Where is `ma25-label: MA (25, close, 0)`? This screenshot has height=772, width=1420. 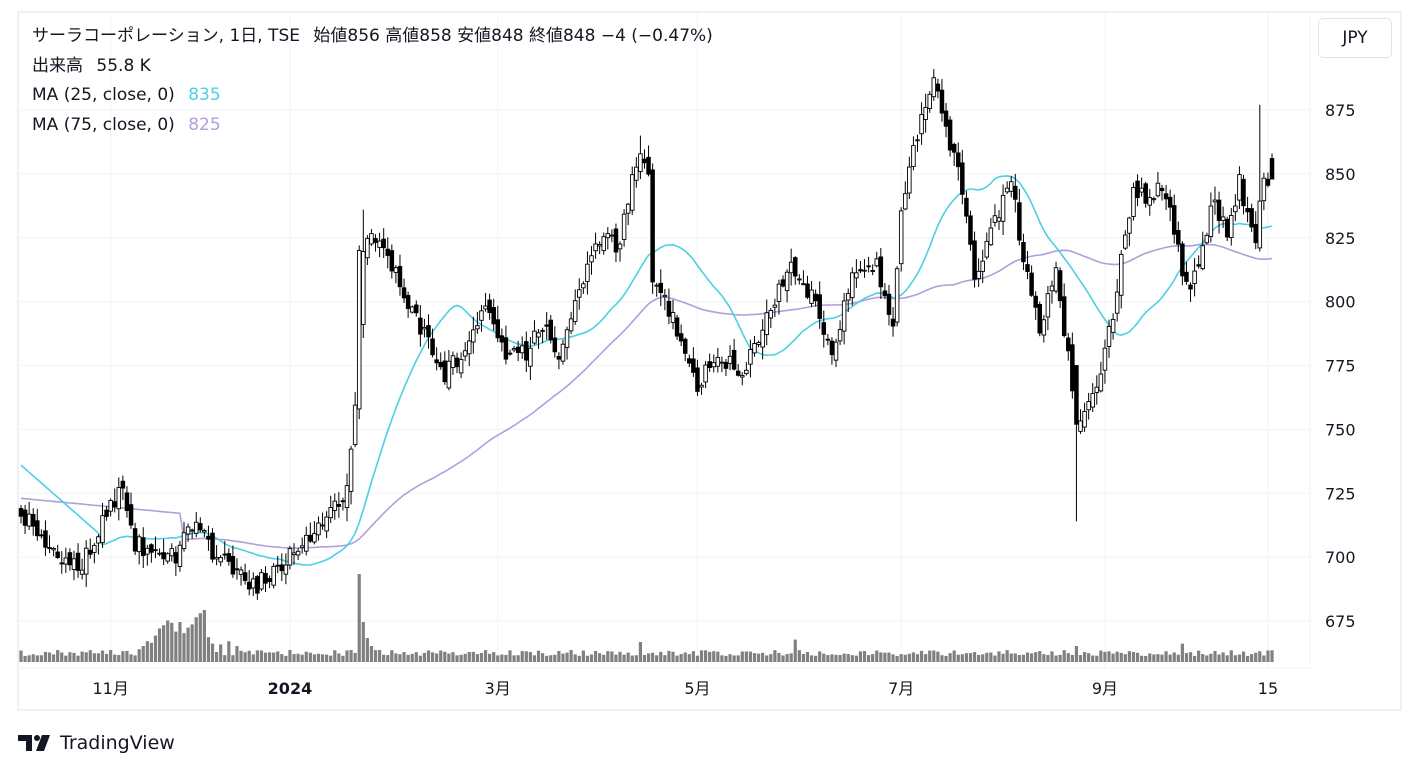
ma25-label: MA (25, close, 0) is located at coordinates (103, 95).